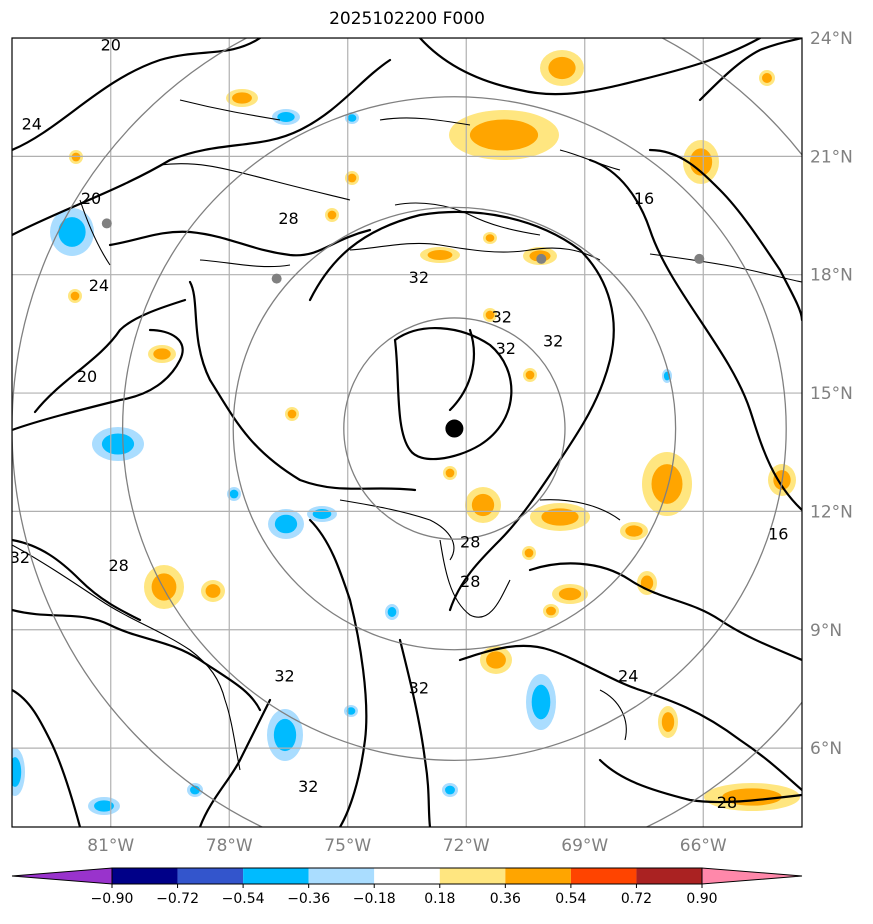 The width and height of the screenshot is (873, 924). What do you see at coordinates (110, 846) in the screenshot?
I see `lon-tick-label: 81°W` at bounding box center [110, 846].